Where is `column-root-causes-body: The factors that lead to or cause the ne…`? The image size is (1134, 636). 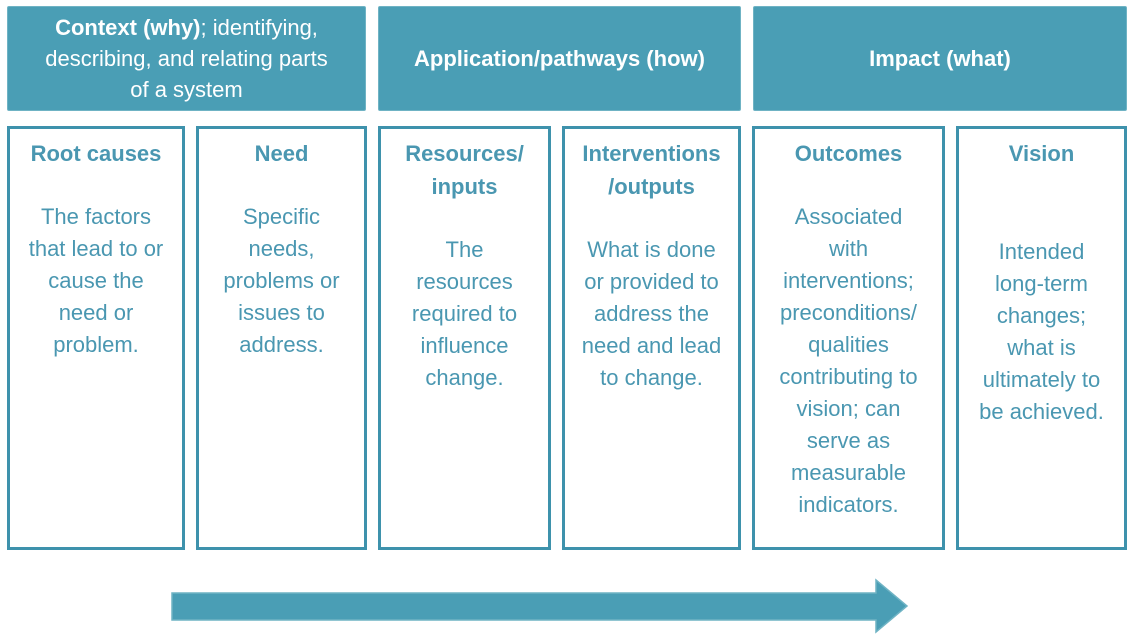 column-root-causes-body: The factors that lead to or cause the ne… is located at coordinates (96, 280).